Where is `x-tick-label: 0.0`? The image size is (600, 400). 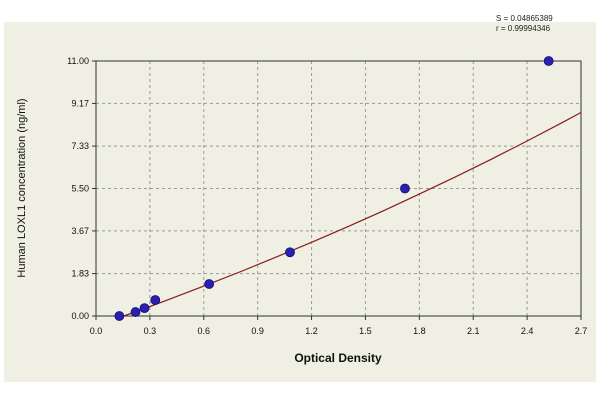 x-tick-label: 0.0 is located at coordinates (96, 331).